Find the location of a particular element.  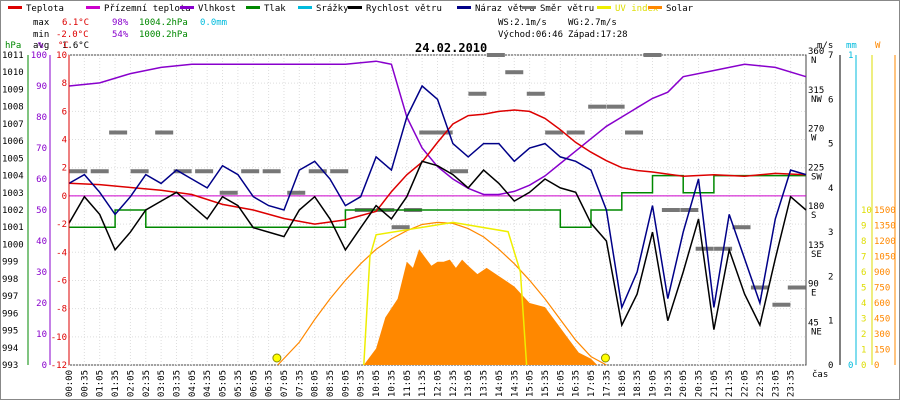

uv-tick-label: 6 is located at coordinates (863, 273).